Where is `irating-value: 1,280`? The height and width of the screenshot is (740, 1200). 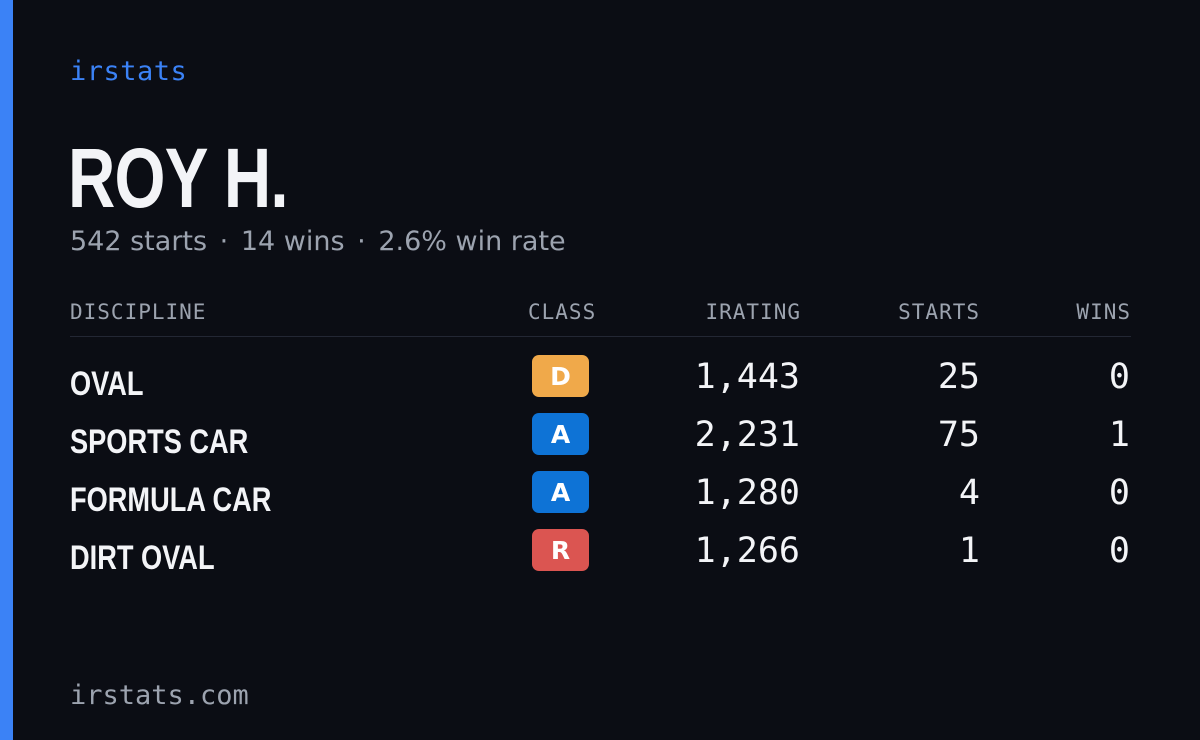
irating-value: 1,280 is located at coordinates (747, 493).